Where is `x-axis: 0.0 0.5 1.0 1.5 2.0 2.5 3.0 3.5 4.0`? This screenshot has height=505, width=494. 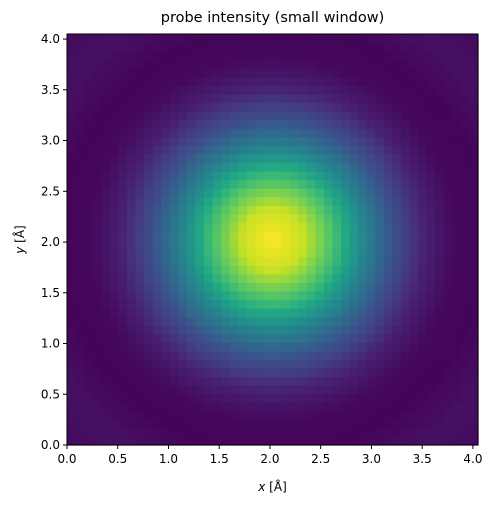 x-axis: 0.0 0.5 1.0 1.5 2.0 2.5 3.0 3.5 4.0 is located at coordinates (269, 455).